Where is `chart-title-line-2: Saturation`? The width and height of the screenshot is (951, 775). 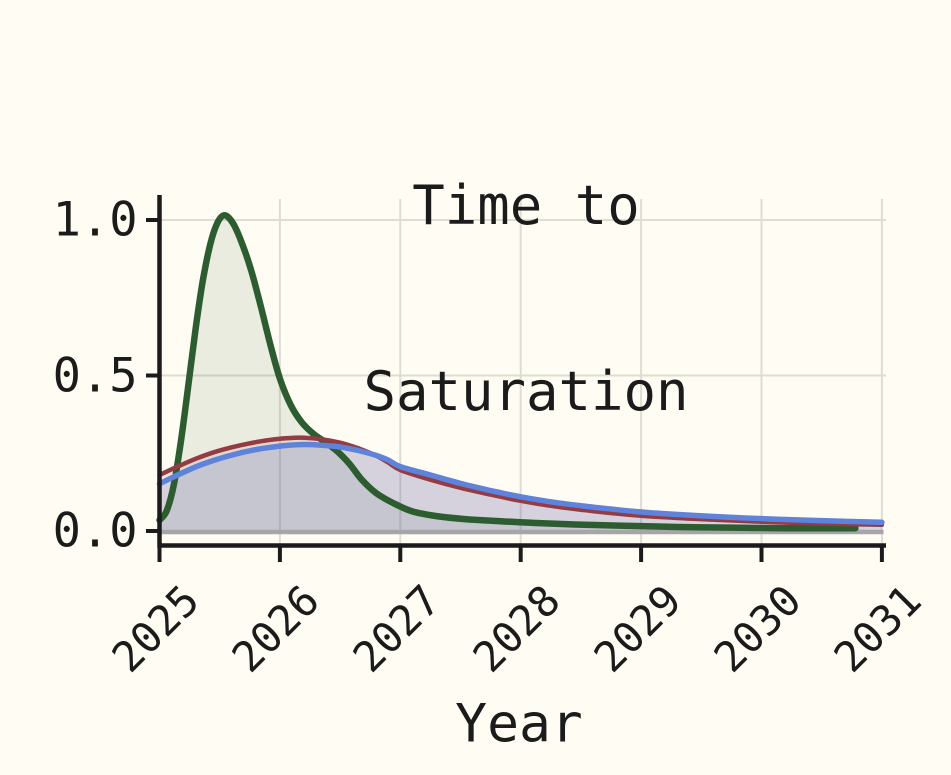
chart-title-line-2: Saturation is located at coordinates (526, 391).